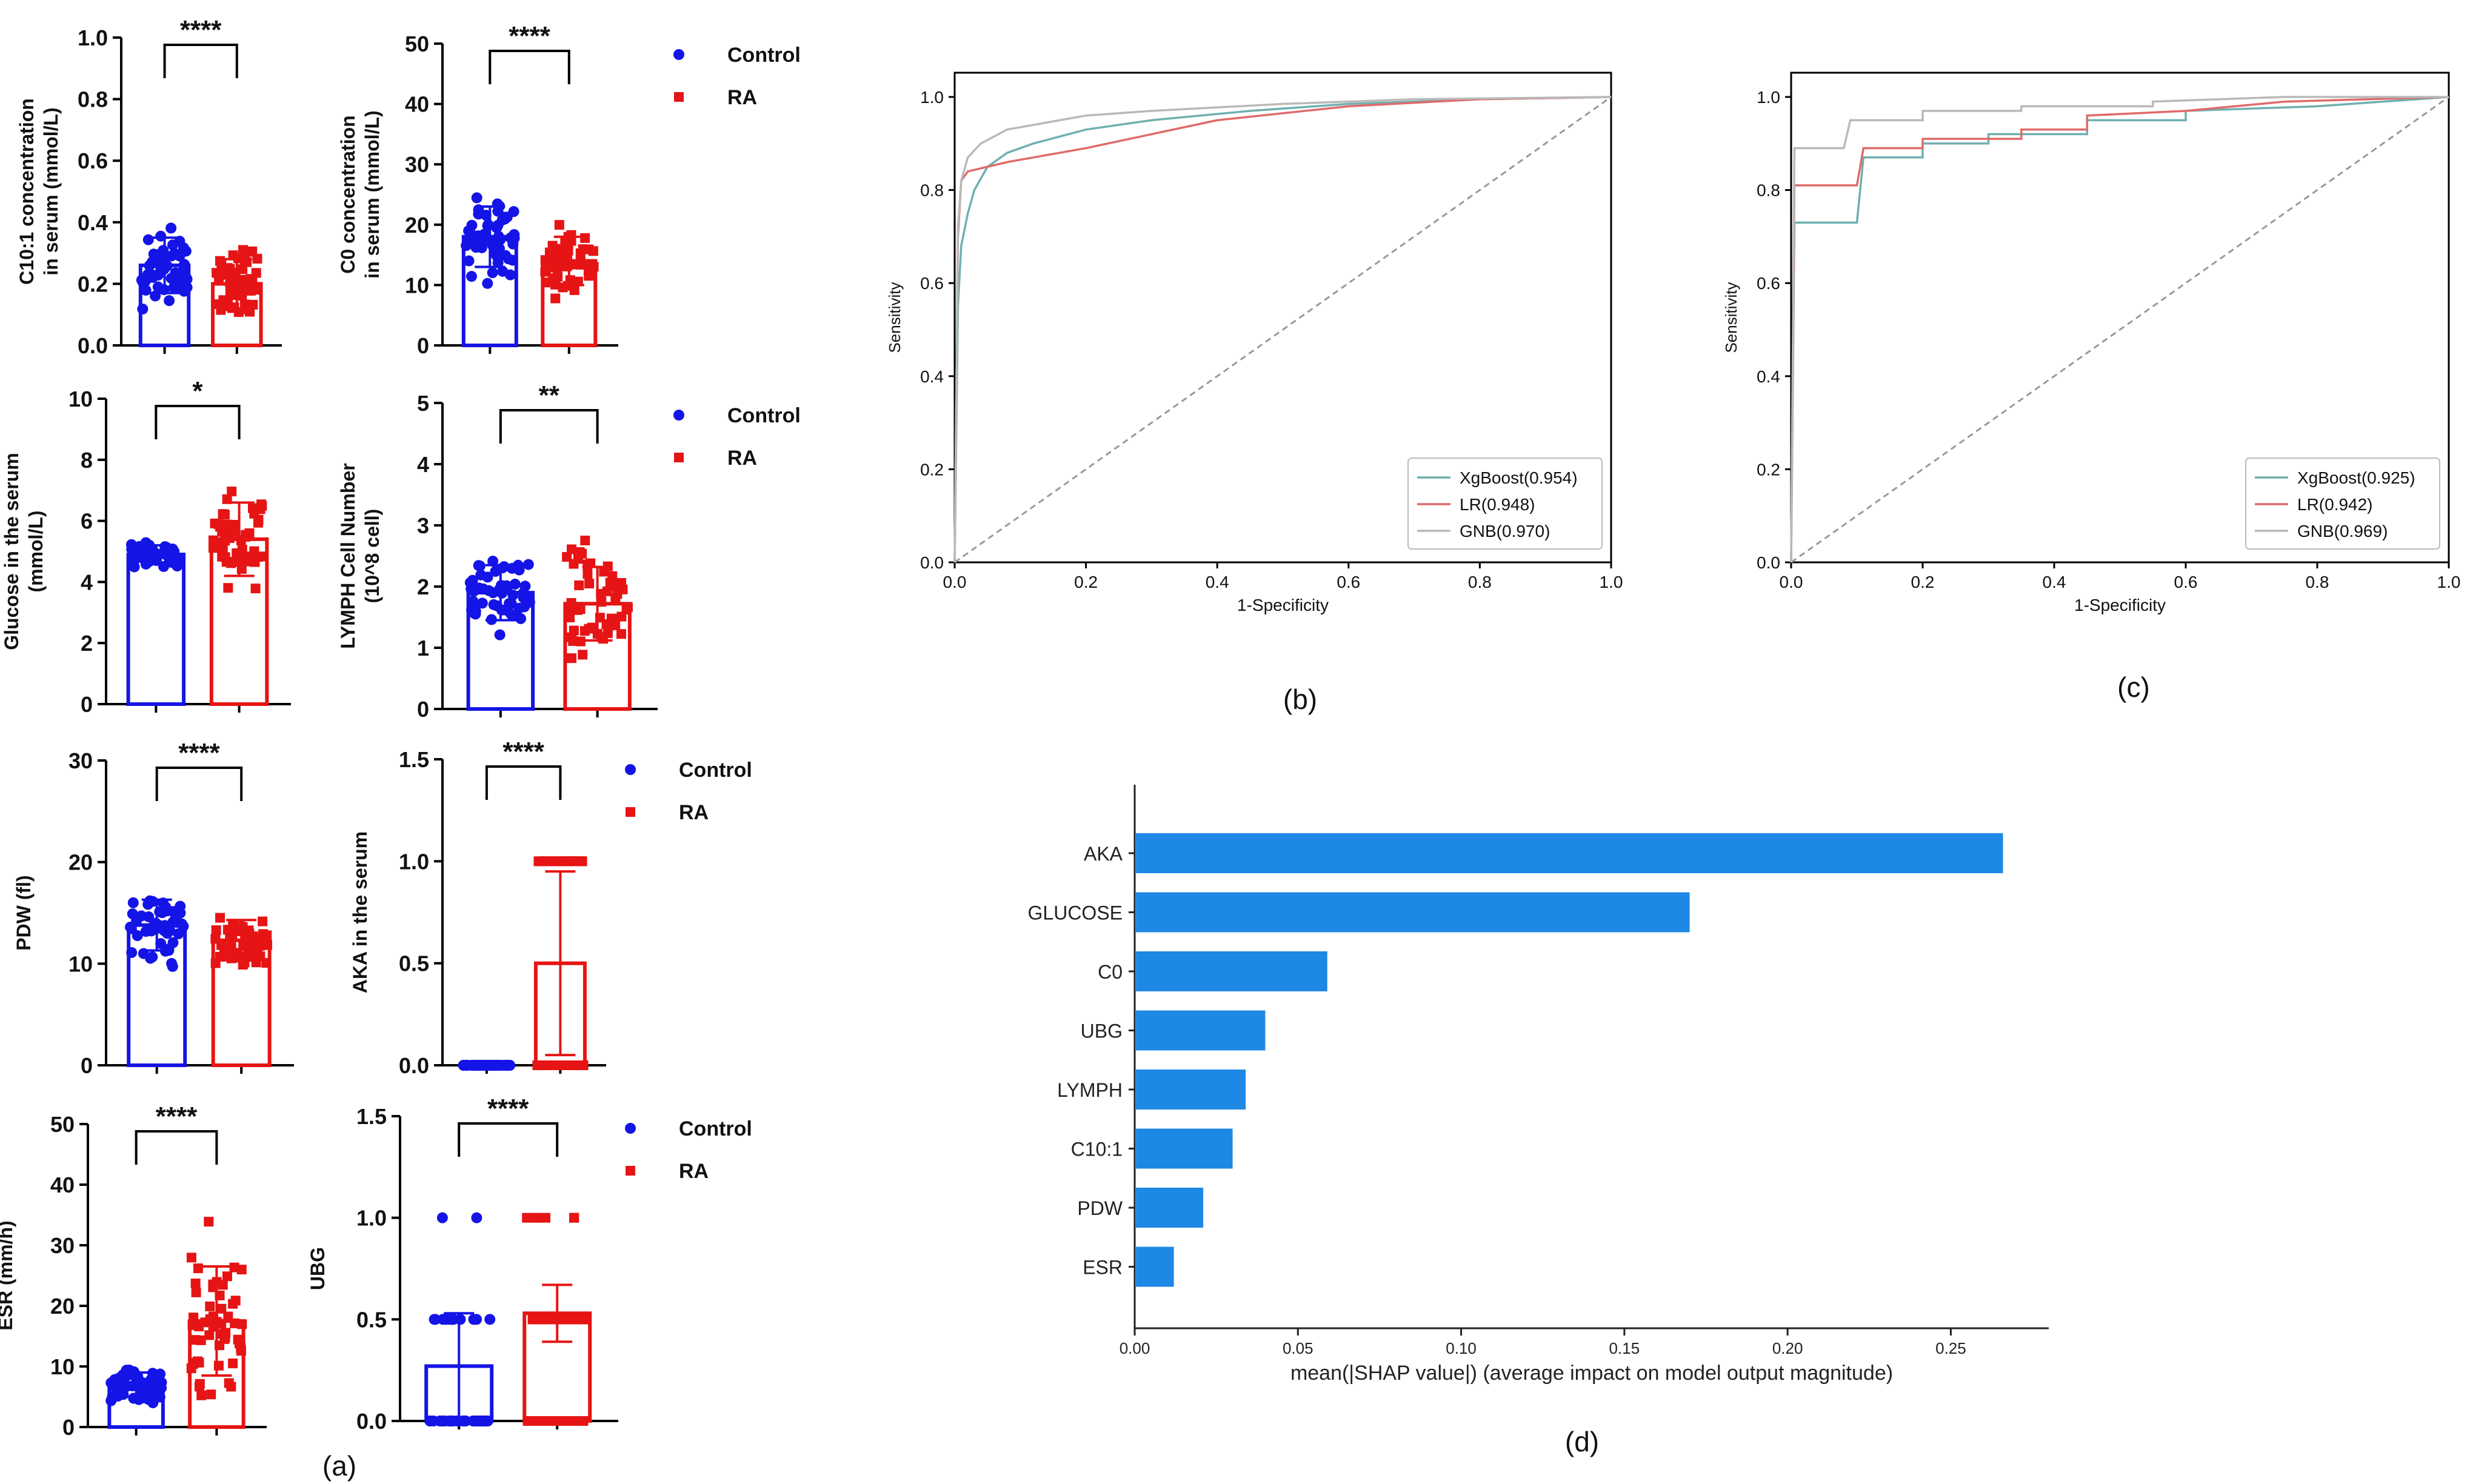 The height and width of the screenshot is (1484, 2470). Describe the element at coordinates (1201, 1030) in the screenshot. I see `shap-bar-ubg` at that location.